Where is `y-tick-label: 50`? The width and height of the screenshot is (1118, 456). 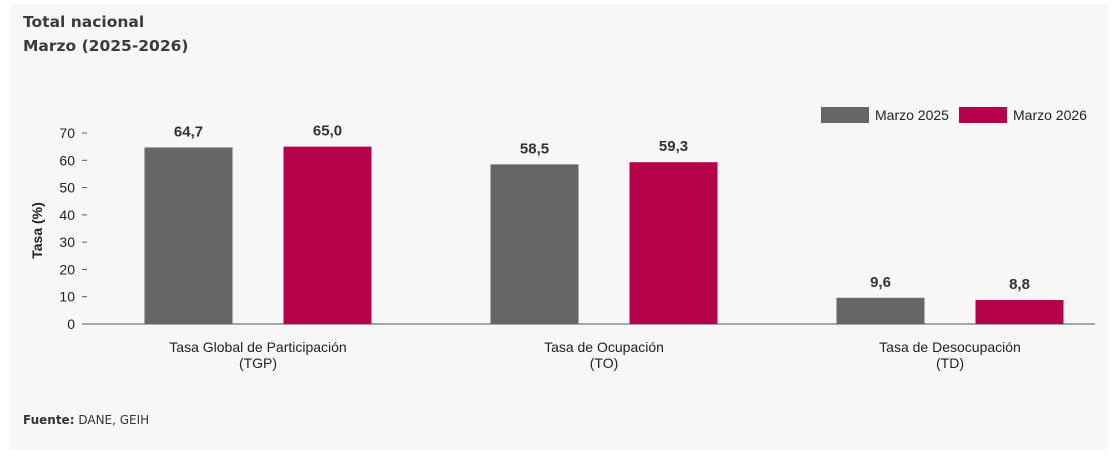
y-tick-label: 50 is located at coordinates (67, 188).